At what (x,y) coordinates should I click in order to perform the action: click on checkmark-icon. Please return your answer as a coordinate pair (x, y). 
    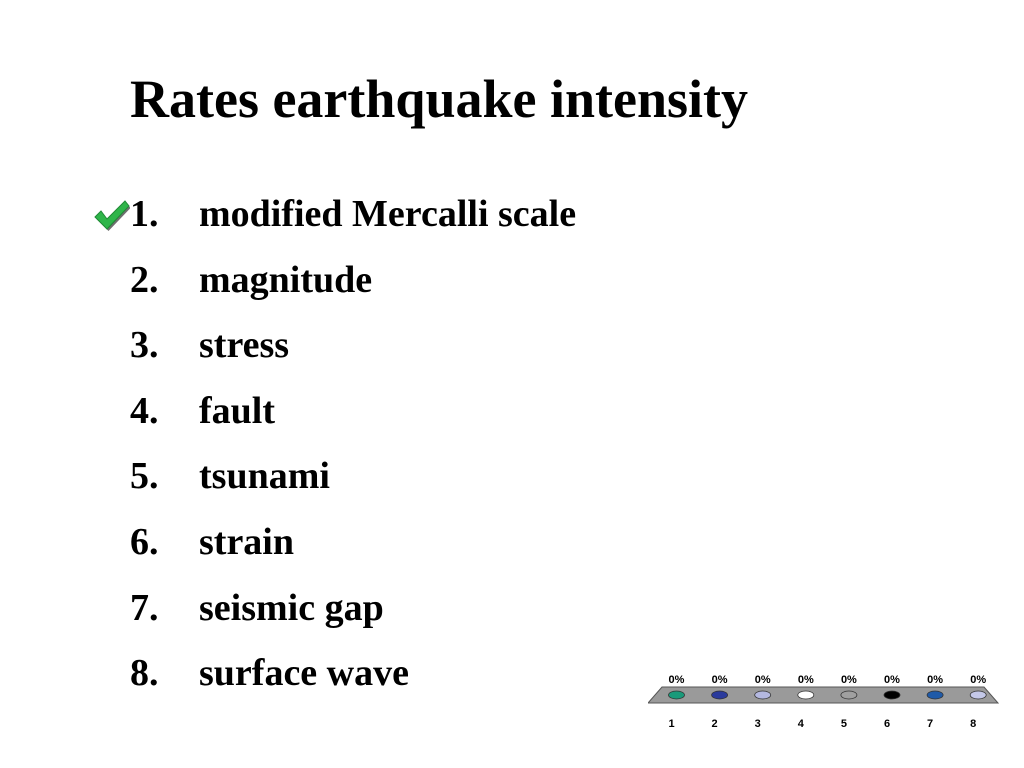
    Looking at the image, I should click on (112, 215).